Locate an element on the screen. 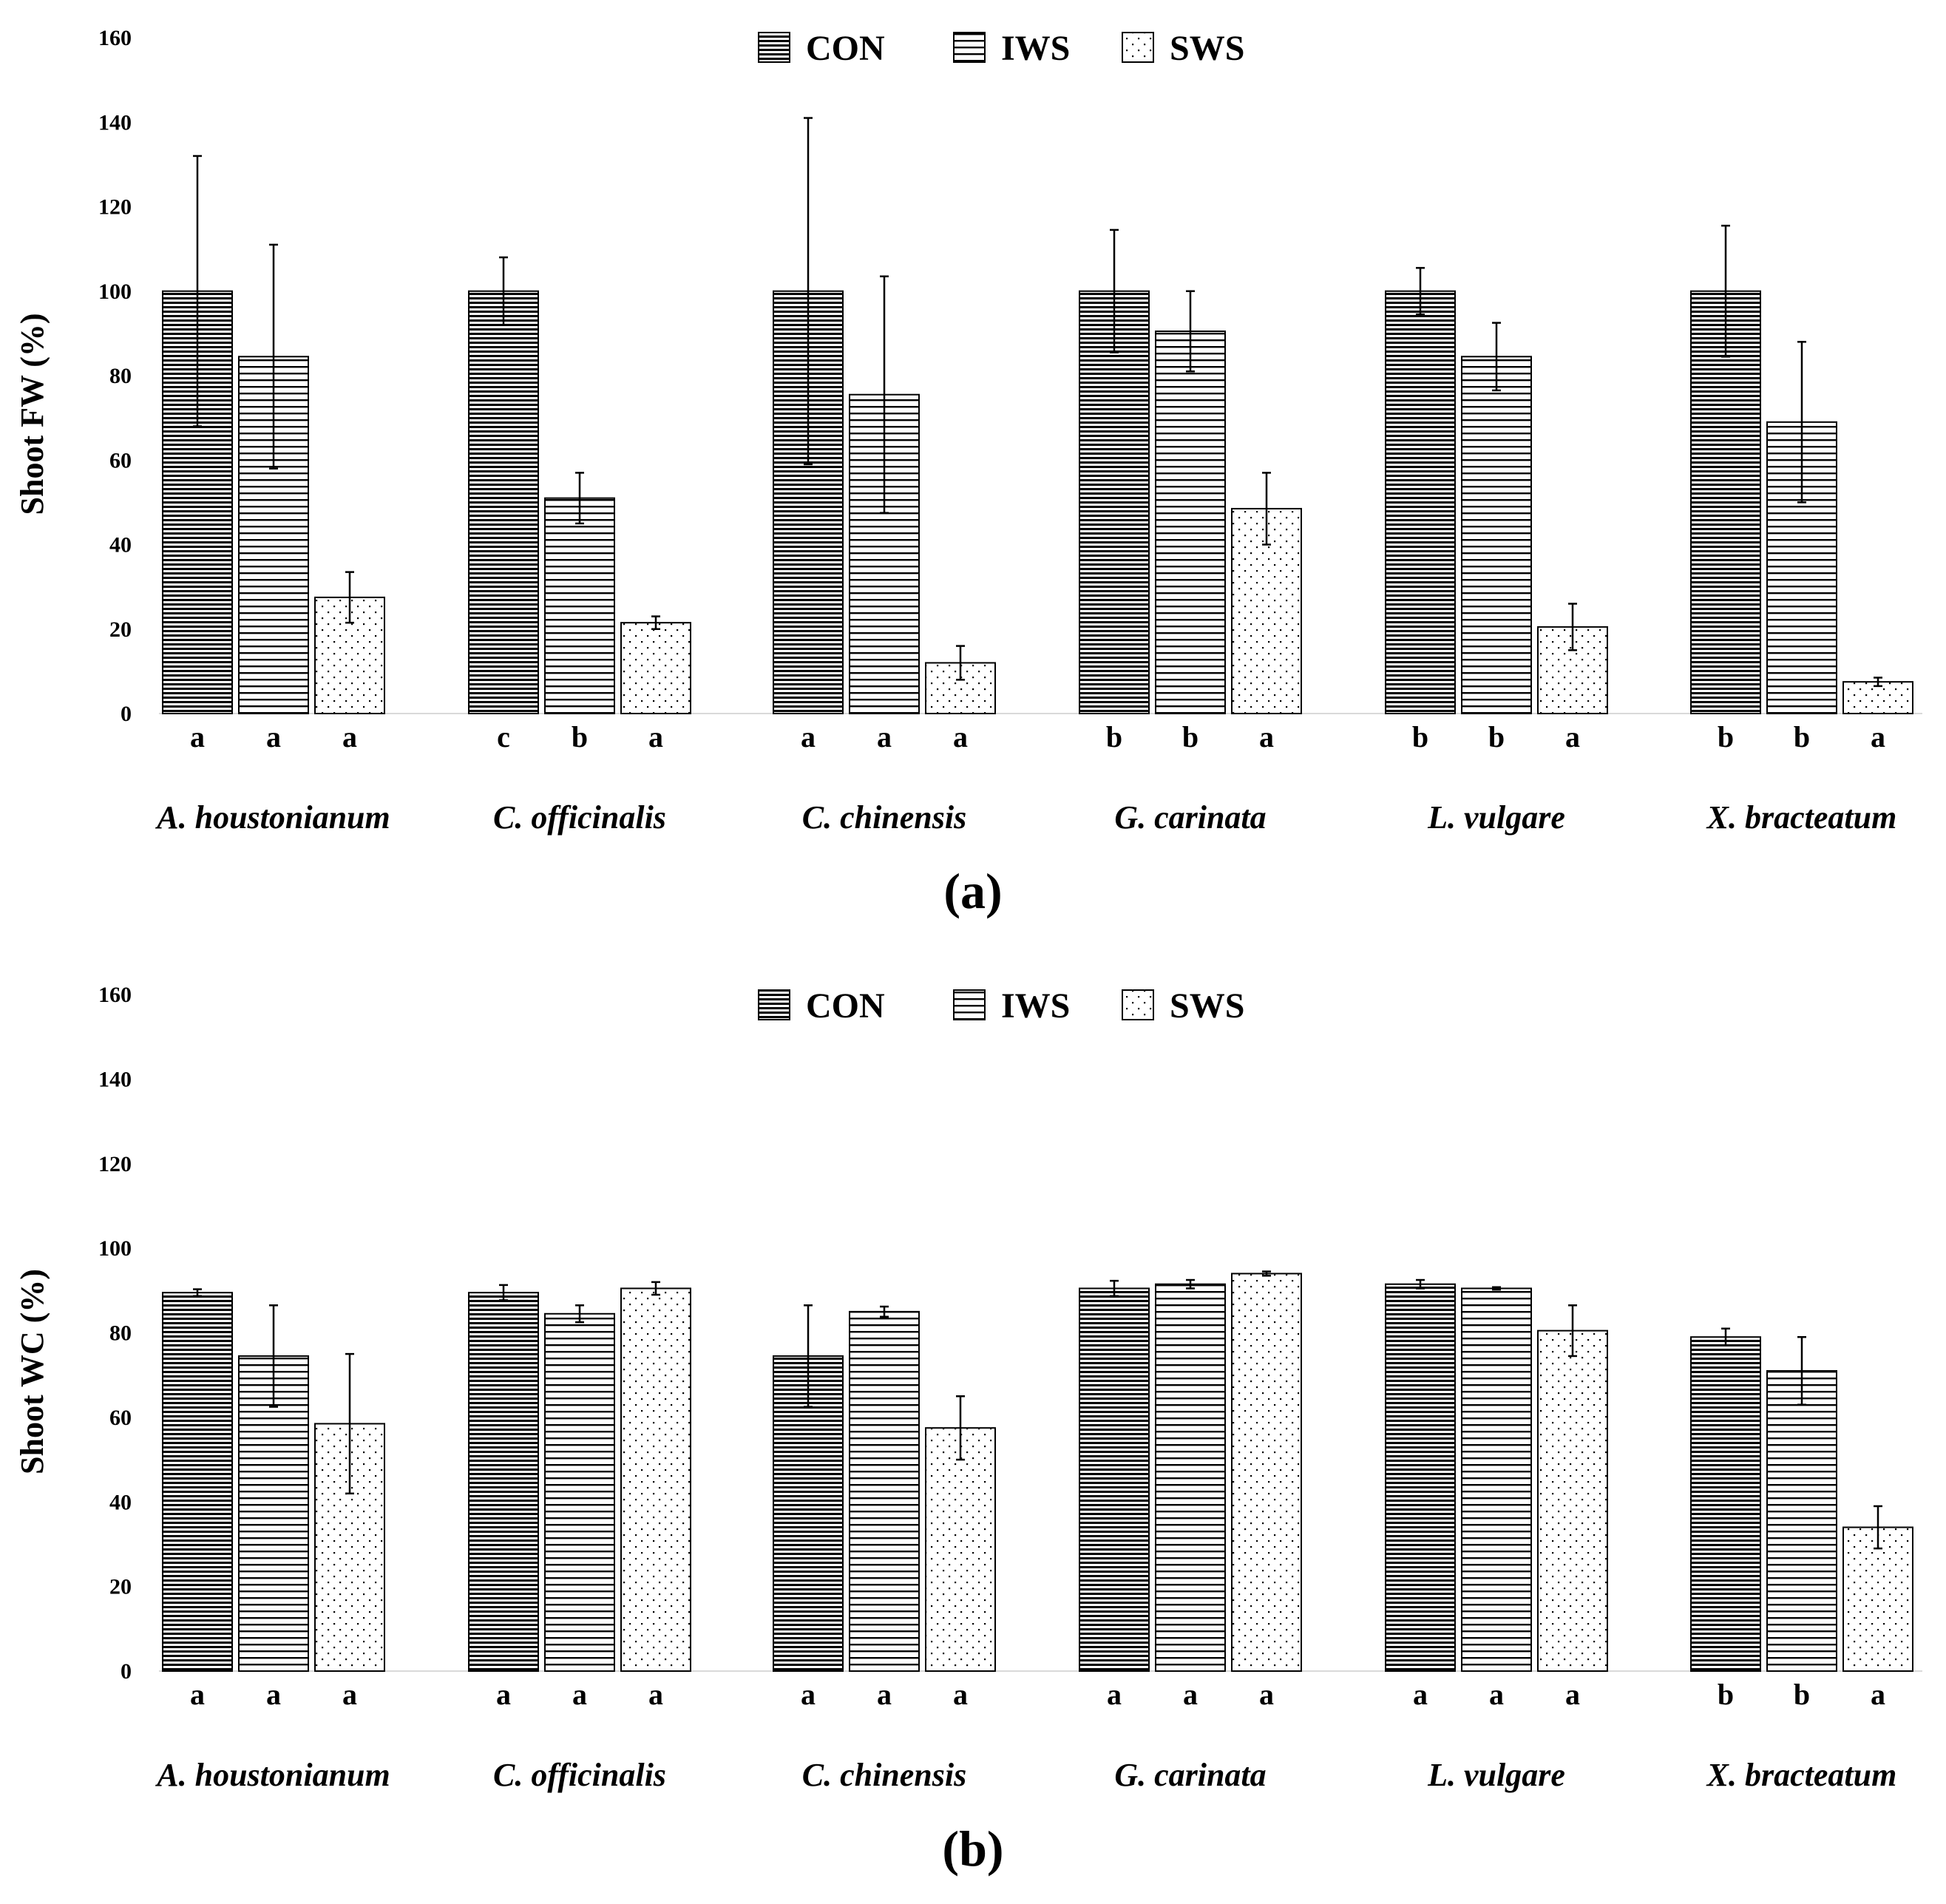  panel-label-letter: a is located at coordinates (973, 891).